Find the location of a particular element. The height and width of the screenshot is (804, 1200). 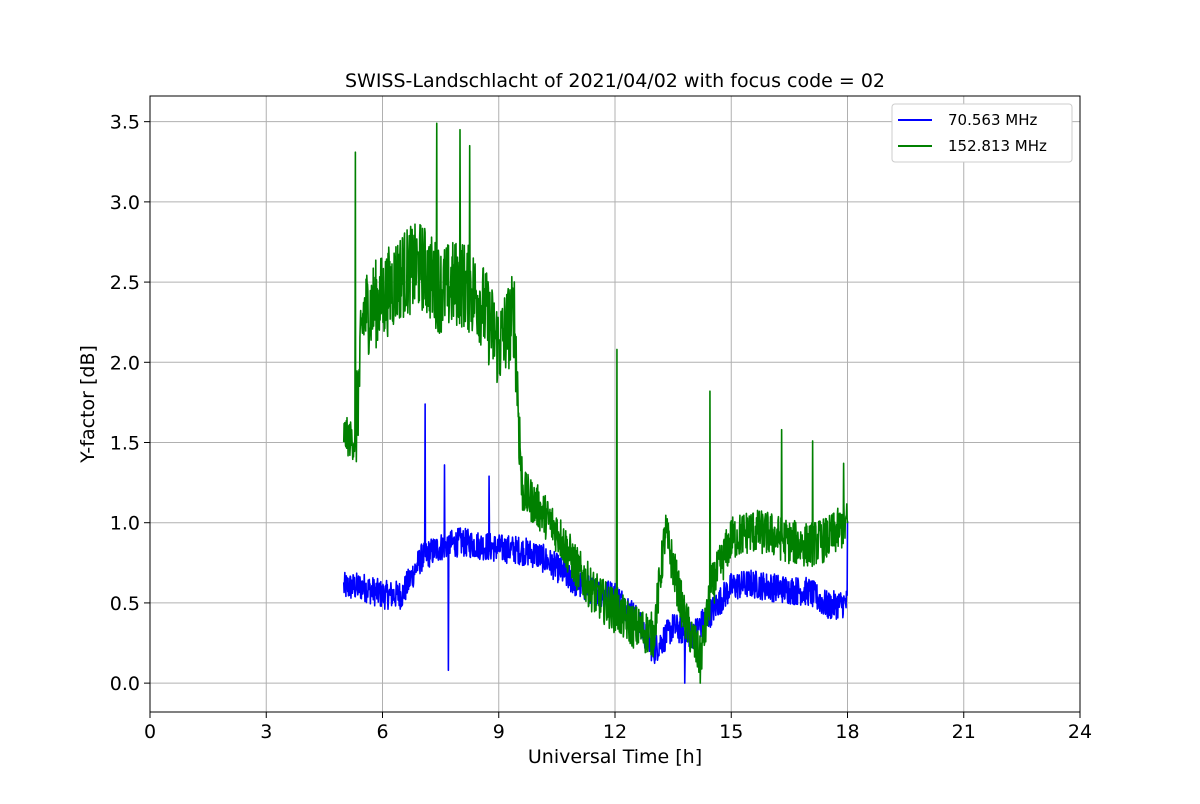

x-tick-label: 3 is located at coordinates (266, 732).